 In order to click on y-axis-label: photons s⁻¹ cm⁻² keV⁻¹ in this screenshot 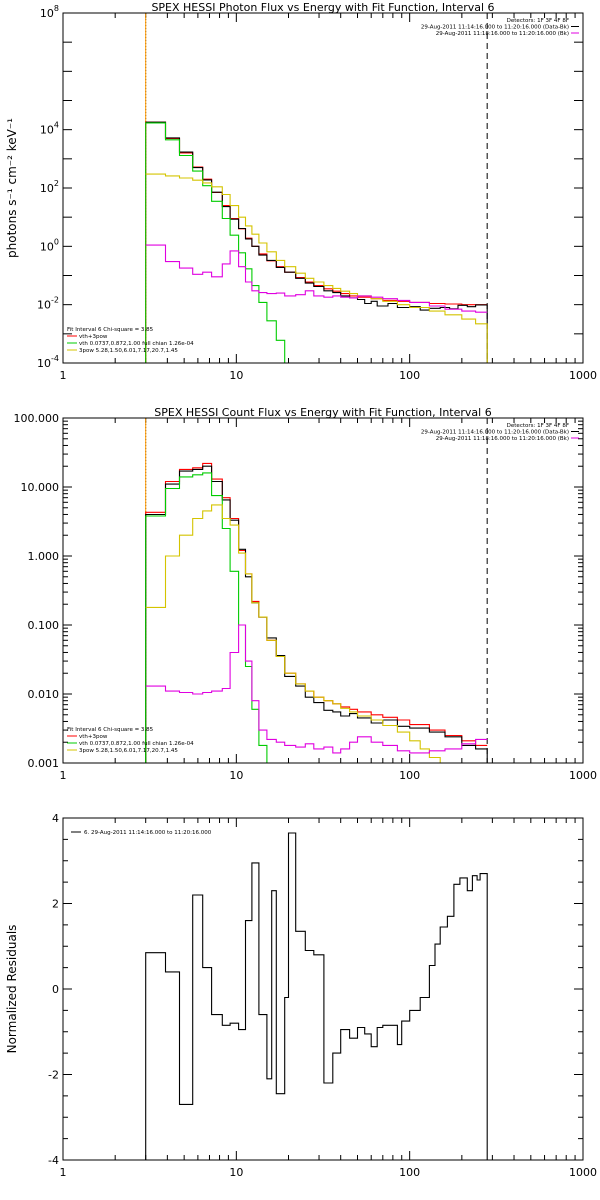, I will do `click(12, 188)`.